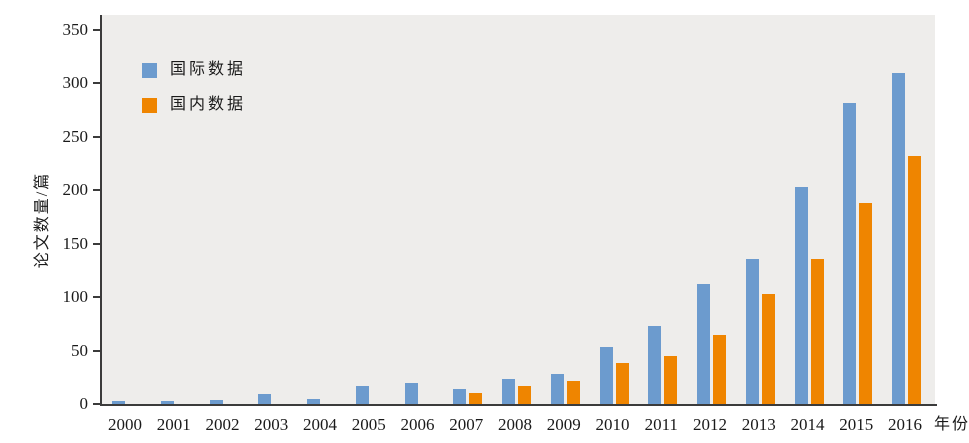 The width and height of the screenshot is (969, 443). Describe the element at coordinates (173, 424) in the screenshot. I see `x-tick-label: 2001` at that location.